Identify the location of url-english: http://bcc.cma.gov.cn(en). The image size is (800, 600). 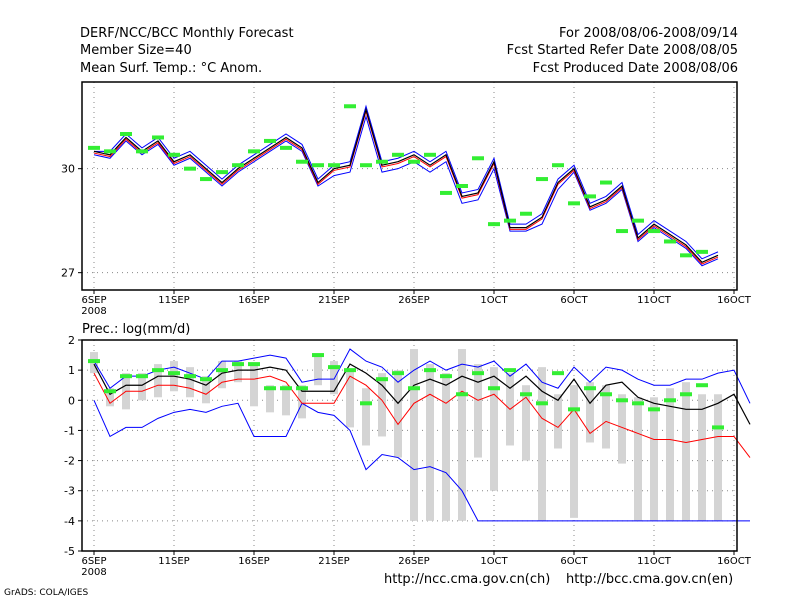
(650, 579).